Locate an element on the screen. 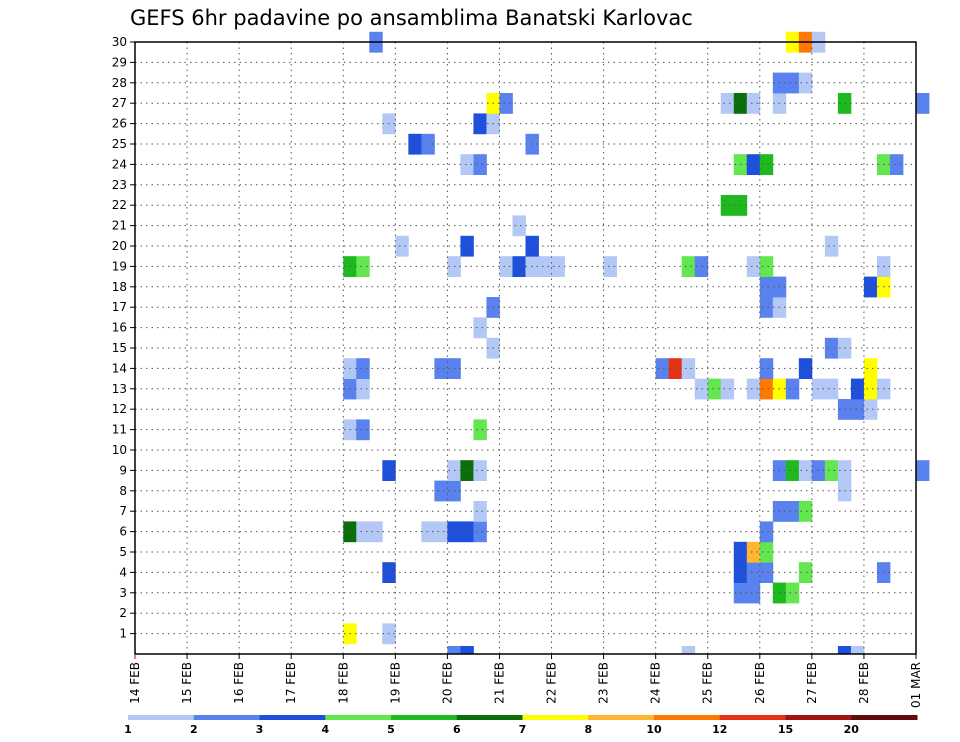 The image size is (960, 742). x-tick-label: 22 FEB is located at coordinates (552, 683).